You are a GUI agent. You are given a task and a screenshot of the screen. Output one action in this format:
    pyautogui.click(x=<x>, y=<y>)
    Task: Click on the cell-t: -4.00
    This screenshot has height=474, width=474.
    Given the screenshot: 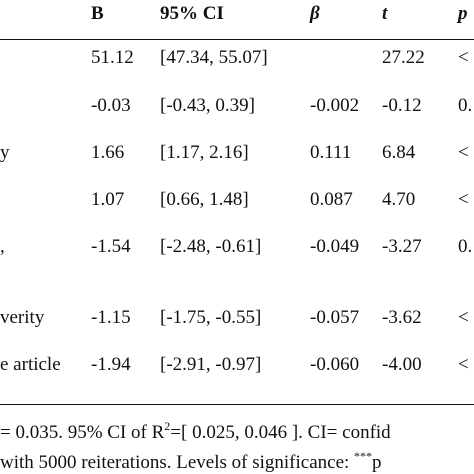 What is the action you would take?
    pyautogui.click(x=402, y=364)
    